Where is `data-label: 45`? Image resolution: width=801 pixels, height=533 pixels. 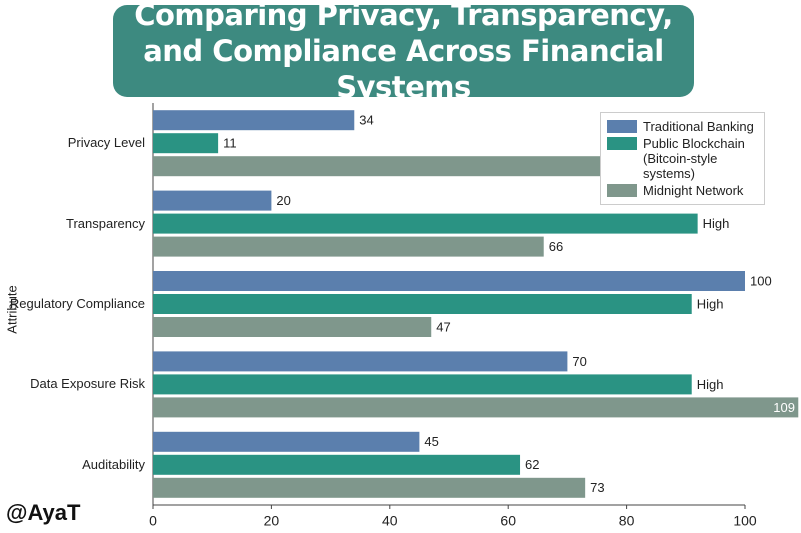 data-label: 45 is located at coordinates (431, 441).